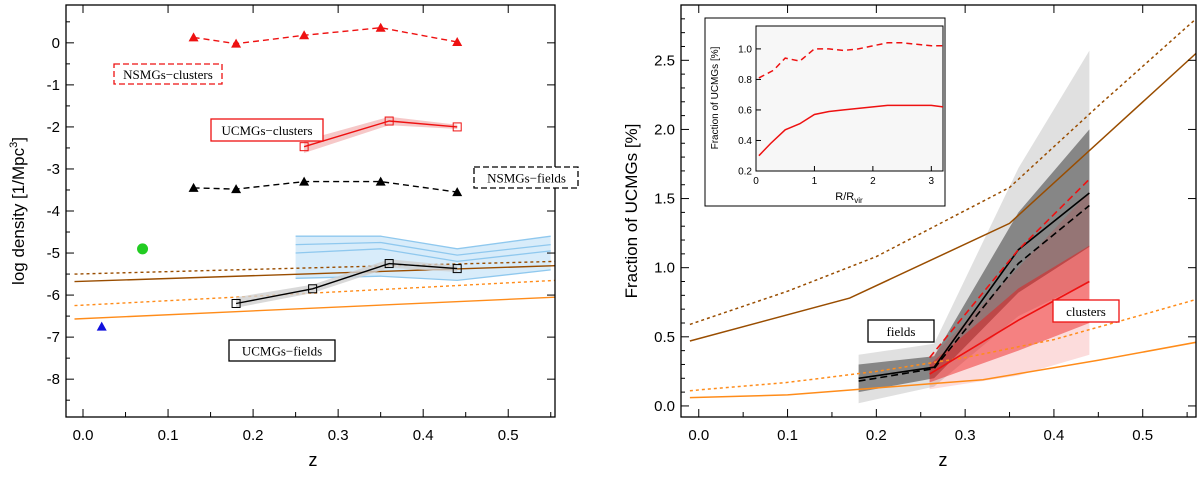 This screenshot has height=478, width=1200. Describe the element at coordinates (664, 337) in the screenshot. I see `right-y-tick-label: 0.5` at that location.